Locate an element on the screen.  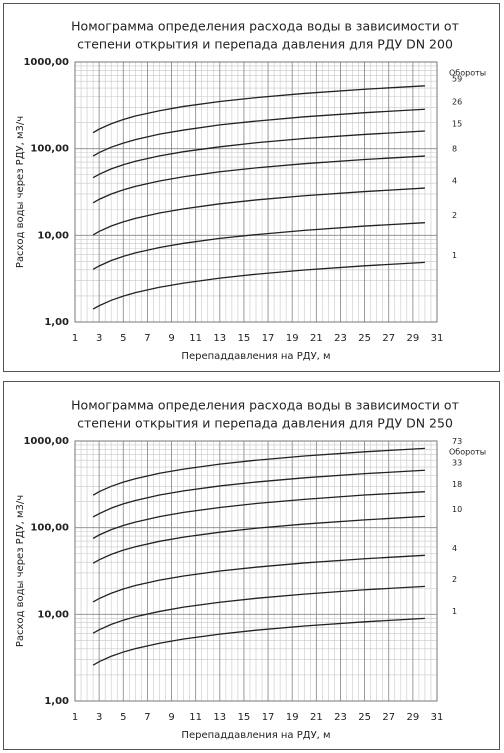
series-label: 18 is located at coordinates (457, 484).